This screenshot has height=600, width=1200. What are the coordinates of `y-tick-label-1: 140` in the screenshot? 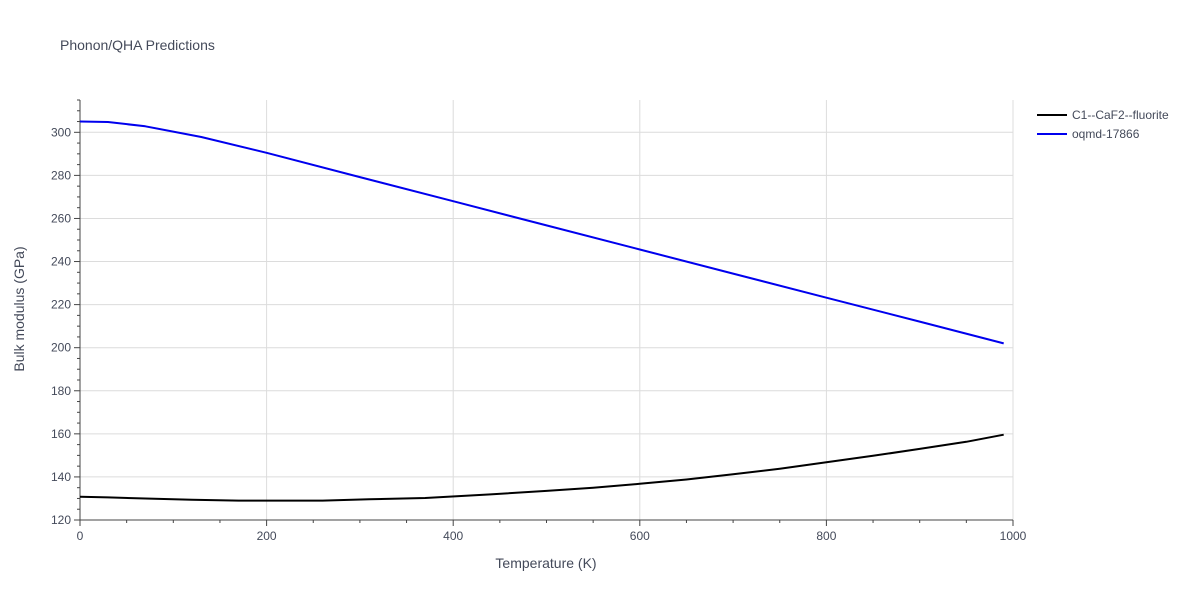 It's located at (61, 477).